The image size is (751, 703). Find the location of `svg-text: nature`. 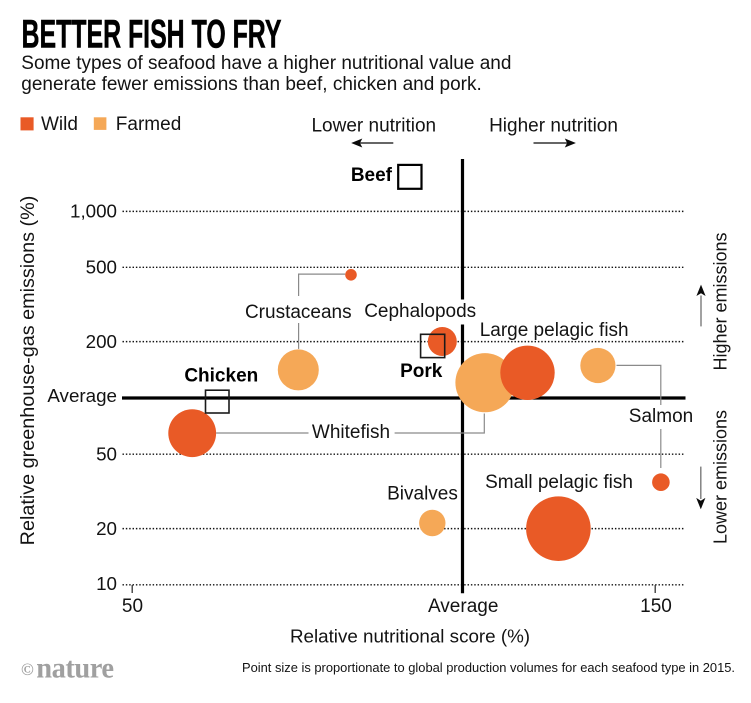

svg-text: nature is located at coordinates (75, 668).